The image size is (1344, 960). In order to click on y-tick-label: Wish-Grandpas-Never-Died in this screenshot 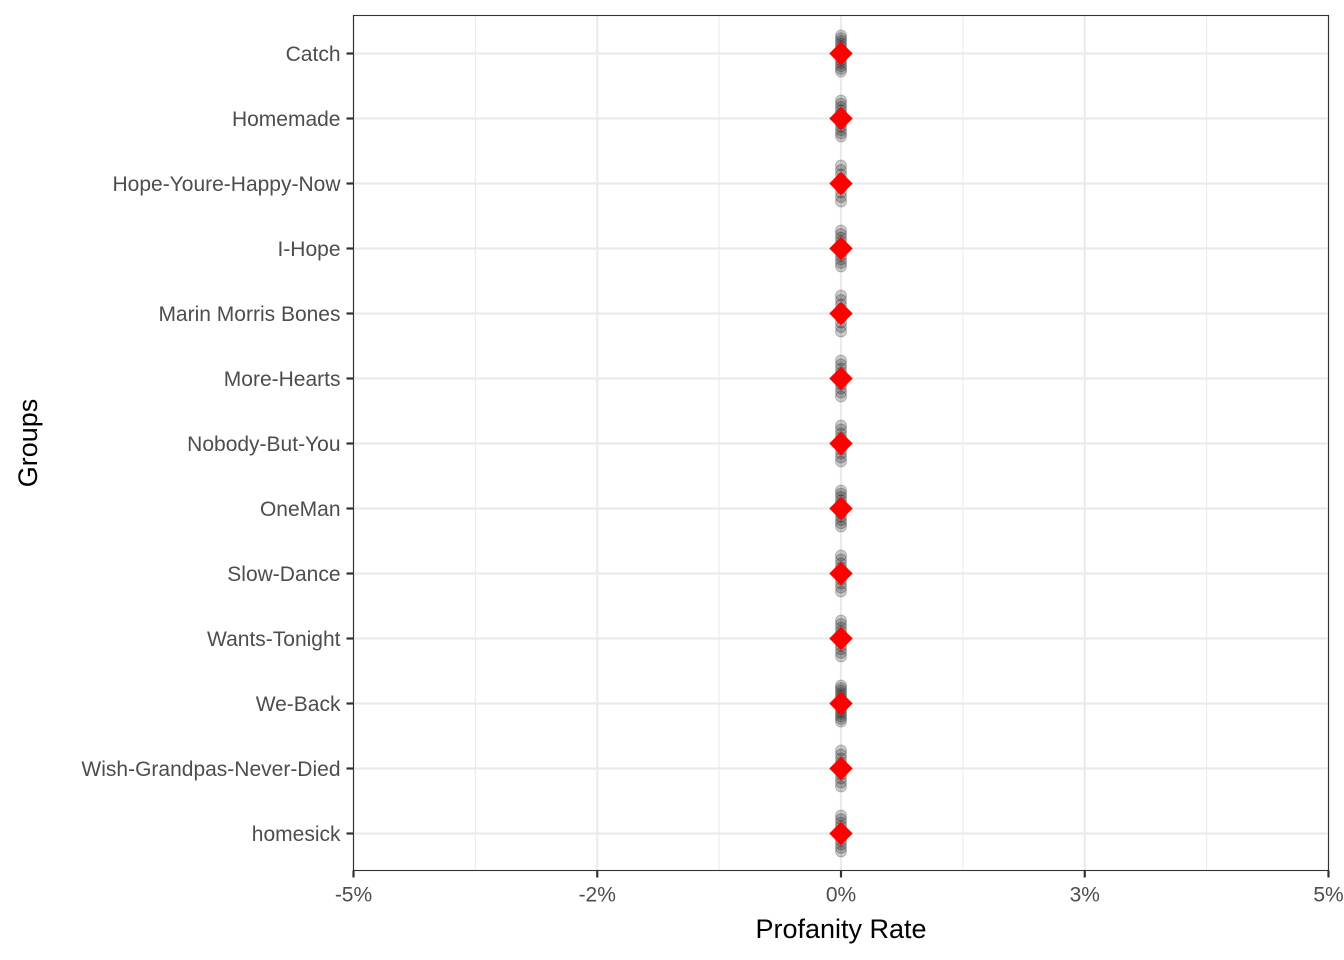, I will do `click(210, 769)`.